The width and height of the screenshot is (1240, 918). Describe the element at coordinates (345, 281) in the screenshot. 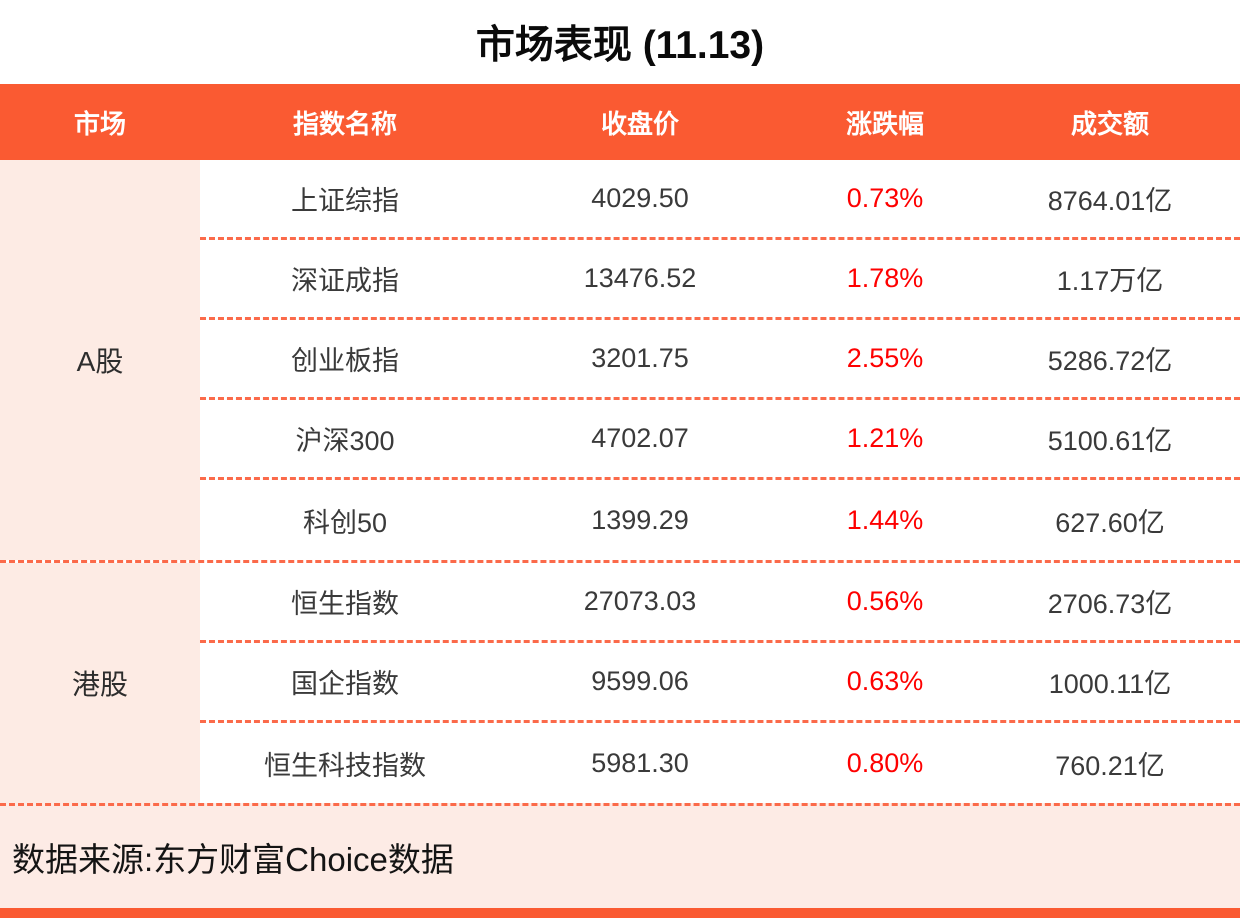

I see `index-name: 深证成指` at that location.